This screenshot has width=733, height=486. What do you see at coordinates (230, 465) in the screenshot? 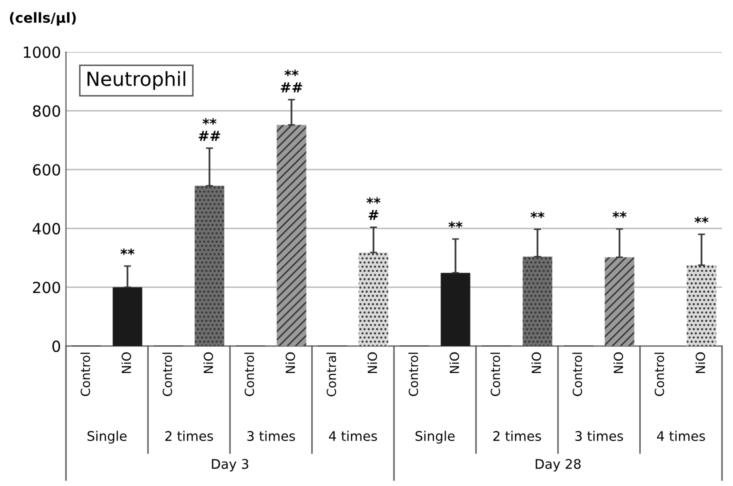
I see `text: Day 3` at bounding box center [230, 465].